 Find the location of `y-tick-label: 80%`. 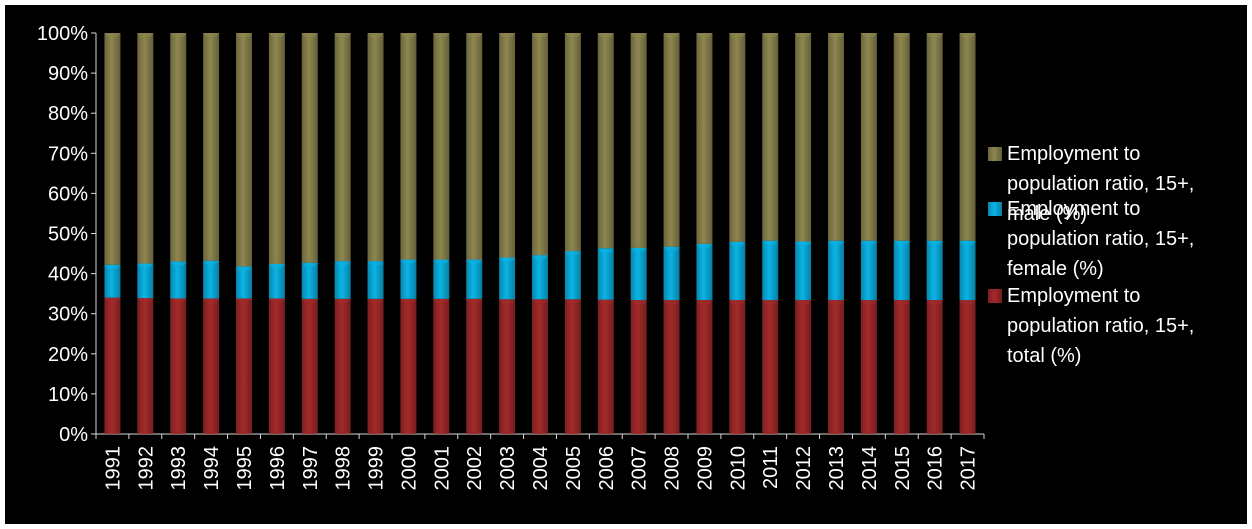

y-tick-label: 80% is located at coordinates (68, 114).